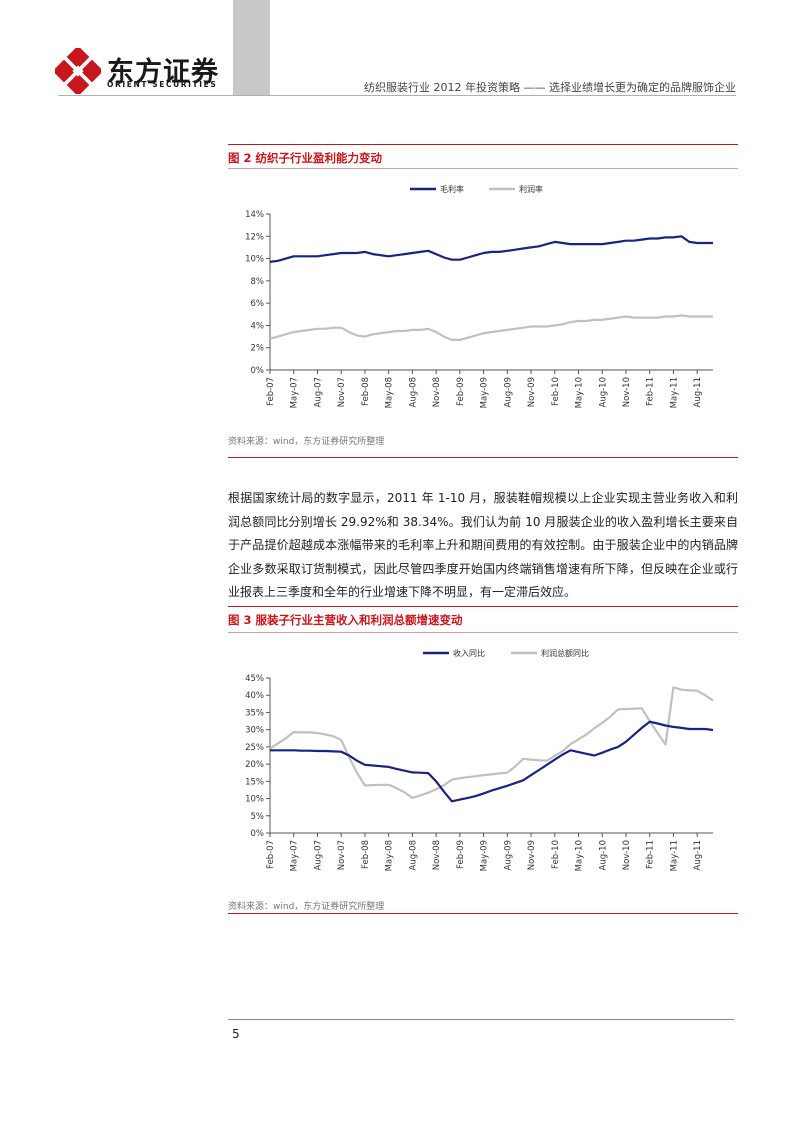 Image resolution: width=794 pixels, height=1123 pixels. What do you see at coordinates (271, 854) in the screenshot?
I see `figure3-x-tick-label: Feb-07` at bounding box center [271, 854].